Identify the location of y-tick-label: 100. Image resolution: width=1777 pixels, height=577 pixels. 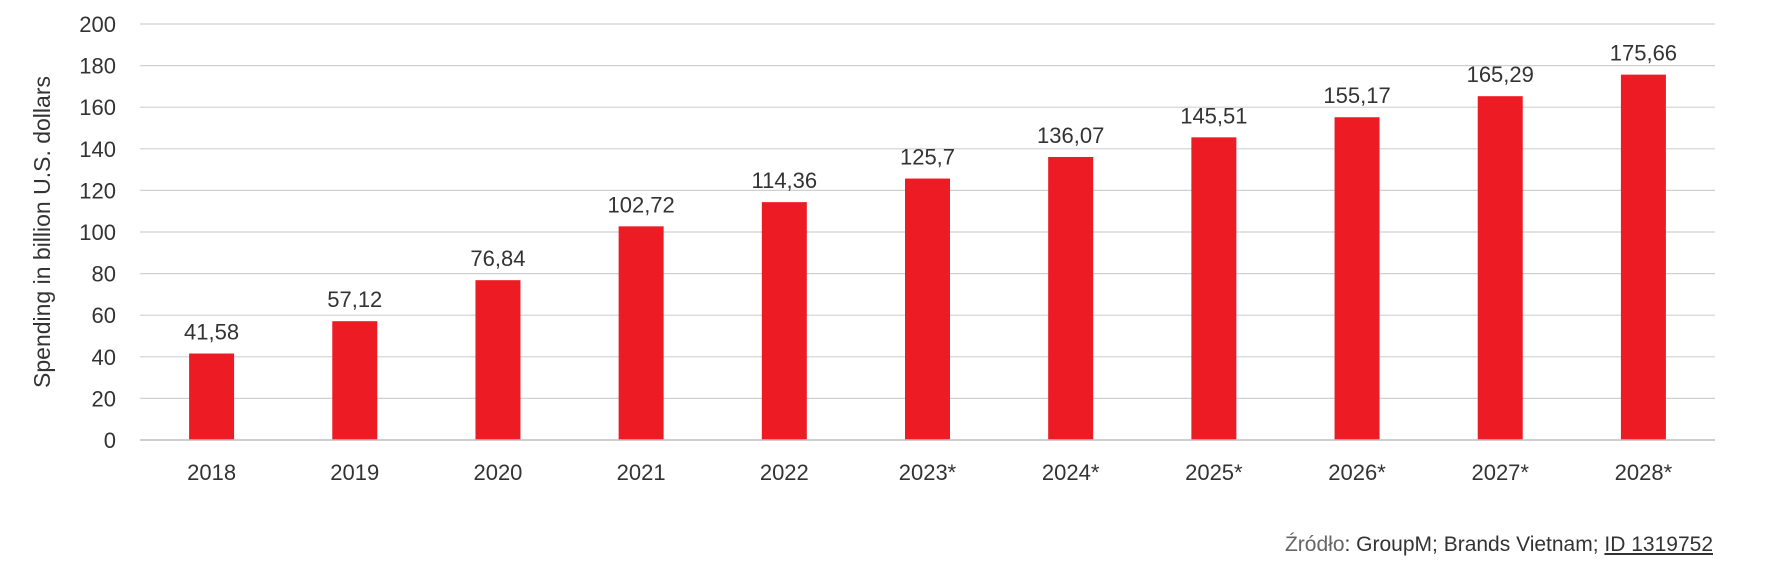
(97, 232).